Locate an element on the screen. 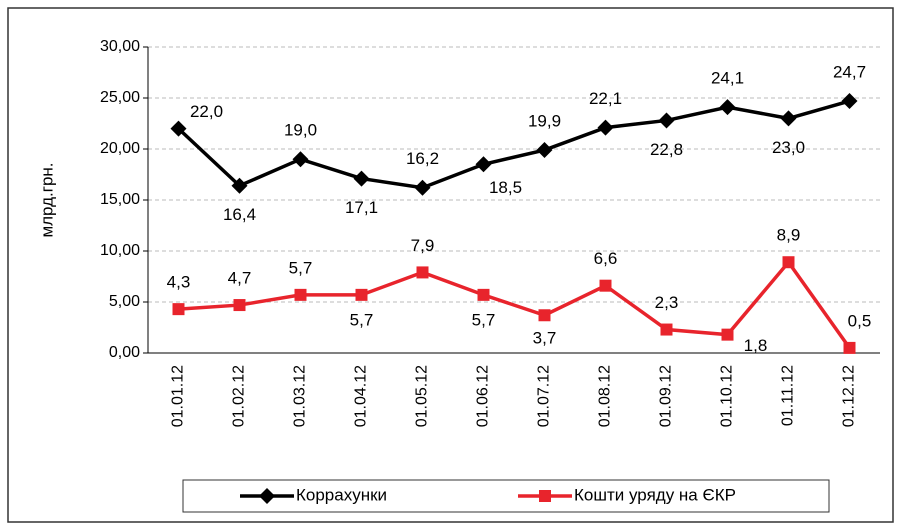 Image resolution: width=902 pixels, height=529 pixels. y-tick-label: 25,00 is located at coordinates (120, 97).